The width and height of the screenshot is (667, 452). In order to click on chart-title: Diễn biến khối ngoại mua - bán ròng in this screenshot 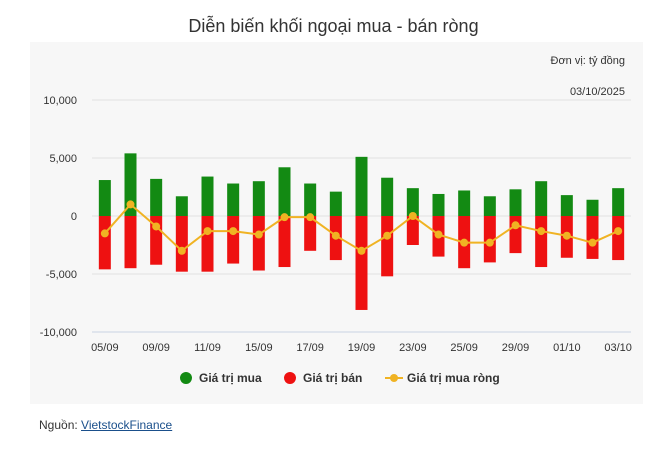, I will do `click(333, 26)`.